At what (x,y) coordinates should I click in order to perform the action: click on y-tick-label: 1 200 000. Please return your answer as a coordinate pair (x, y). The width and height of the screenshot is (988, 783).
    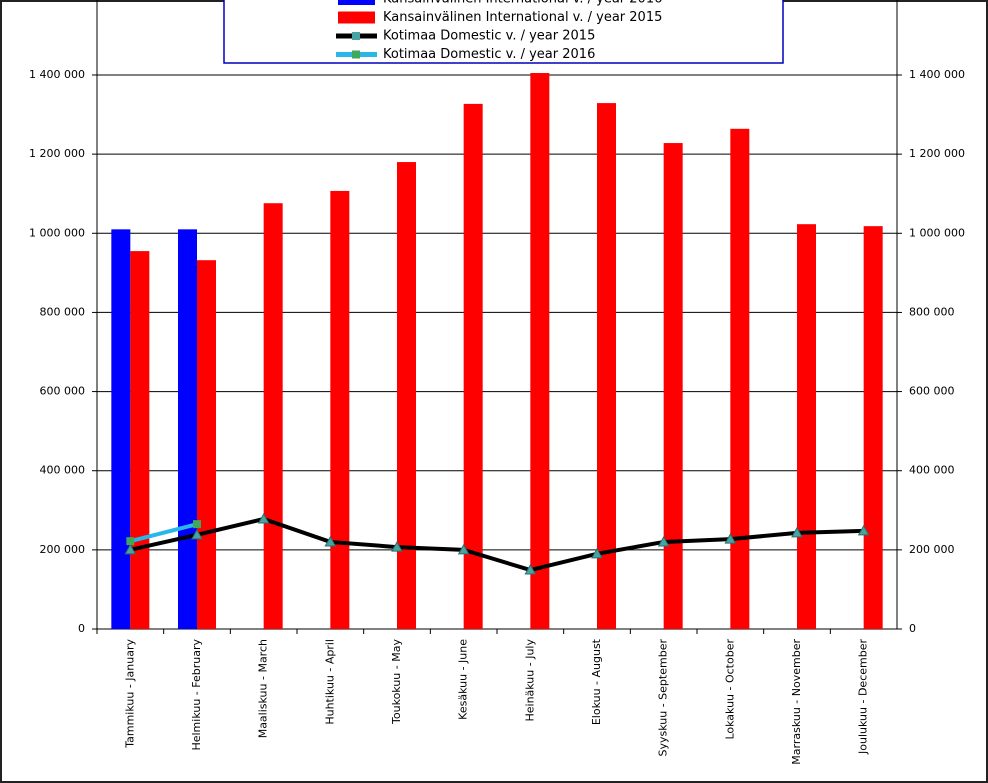
    Looking at the image, I should click on (57, 153).